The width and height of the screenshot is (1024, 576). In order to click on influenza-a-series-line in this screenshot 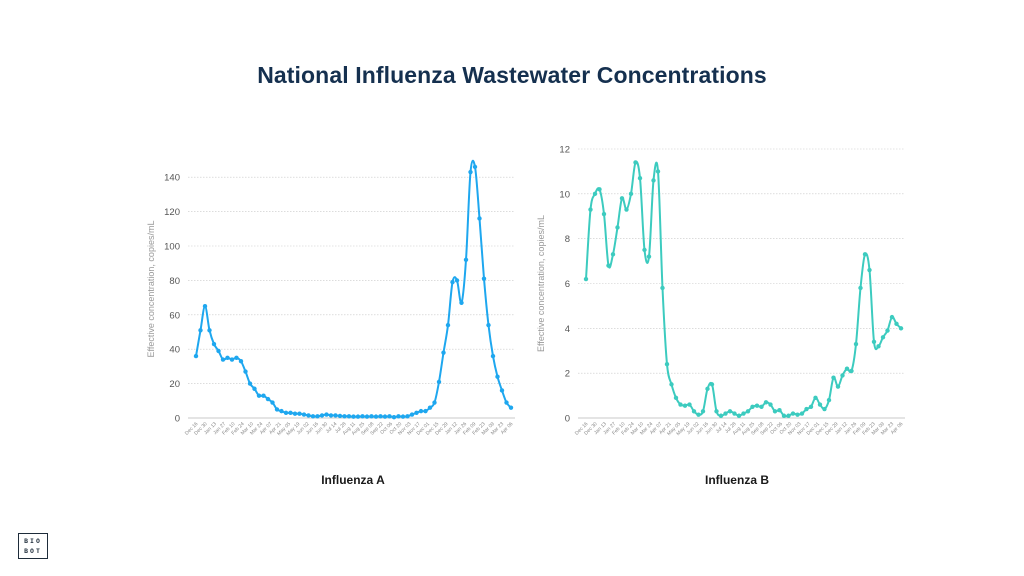, I will do `click(353, 289)`.